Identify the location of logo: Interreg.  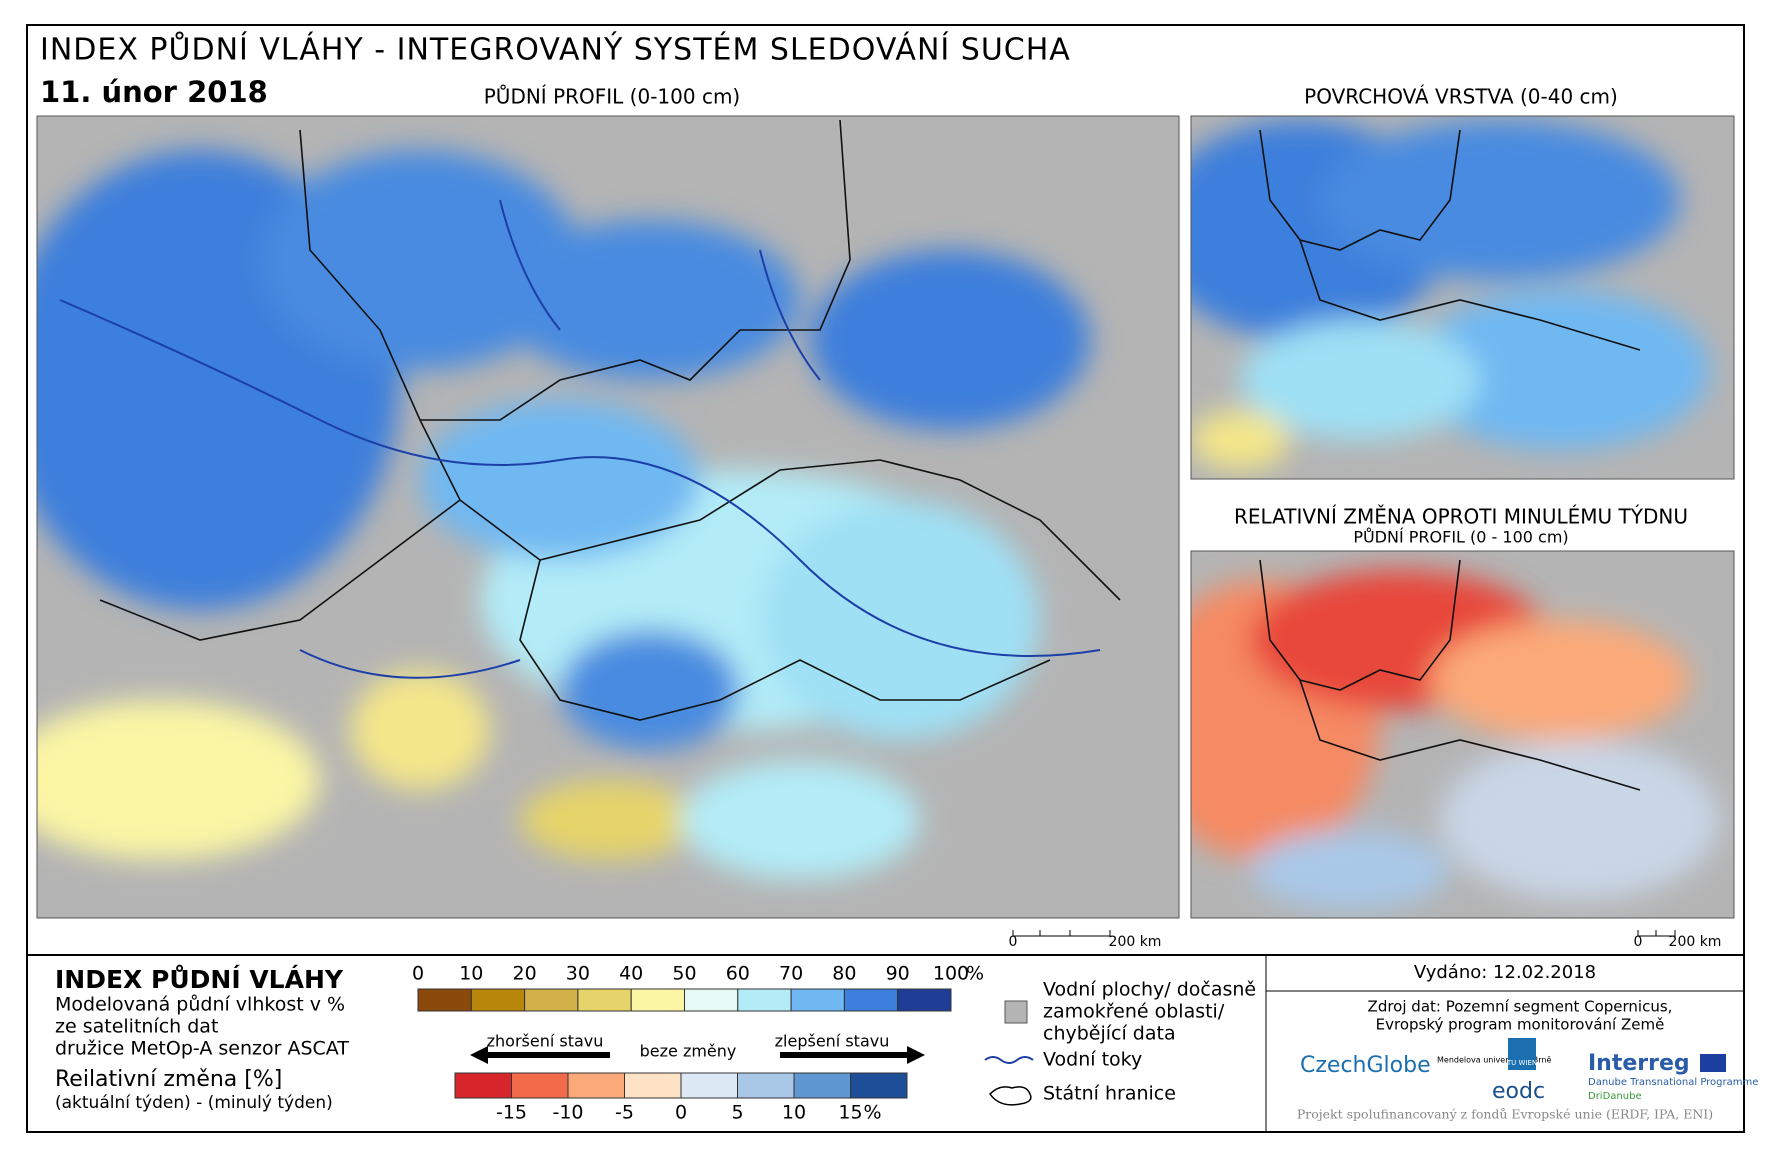
(1639, 1063).